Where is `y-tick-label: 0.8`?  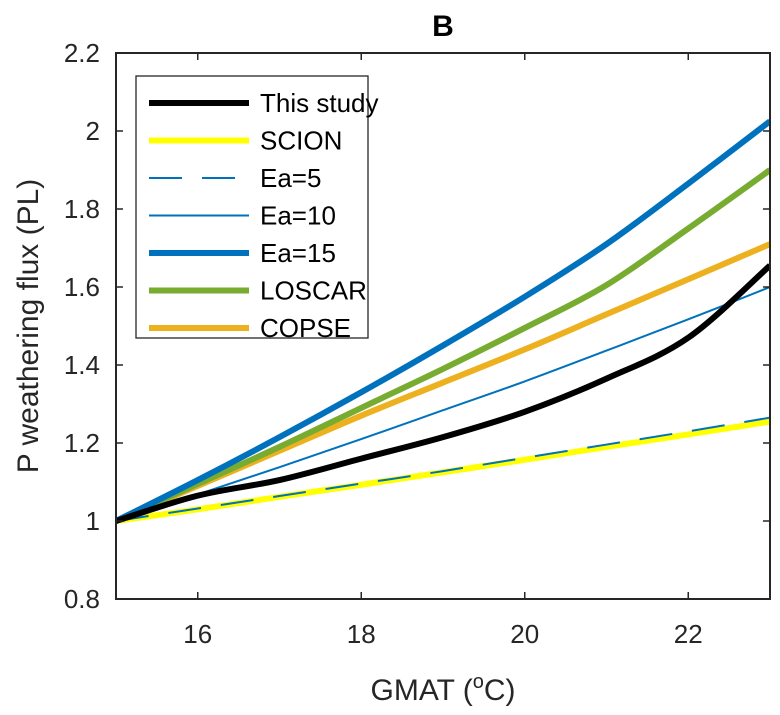 y-tick-label: 0.8 is located at coordinates (82, 599).